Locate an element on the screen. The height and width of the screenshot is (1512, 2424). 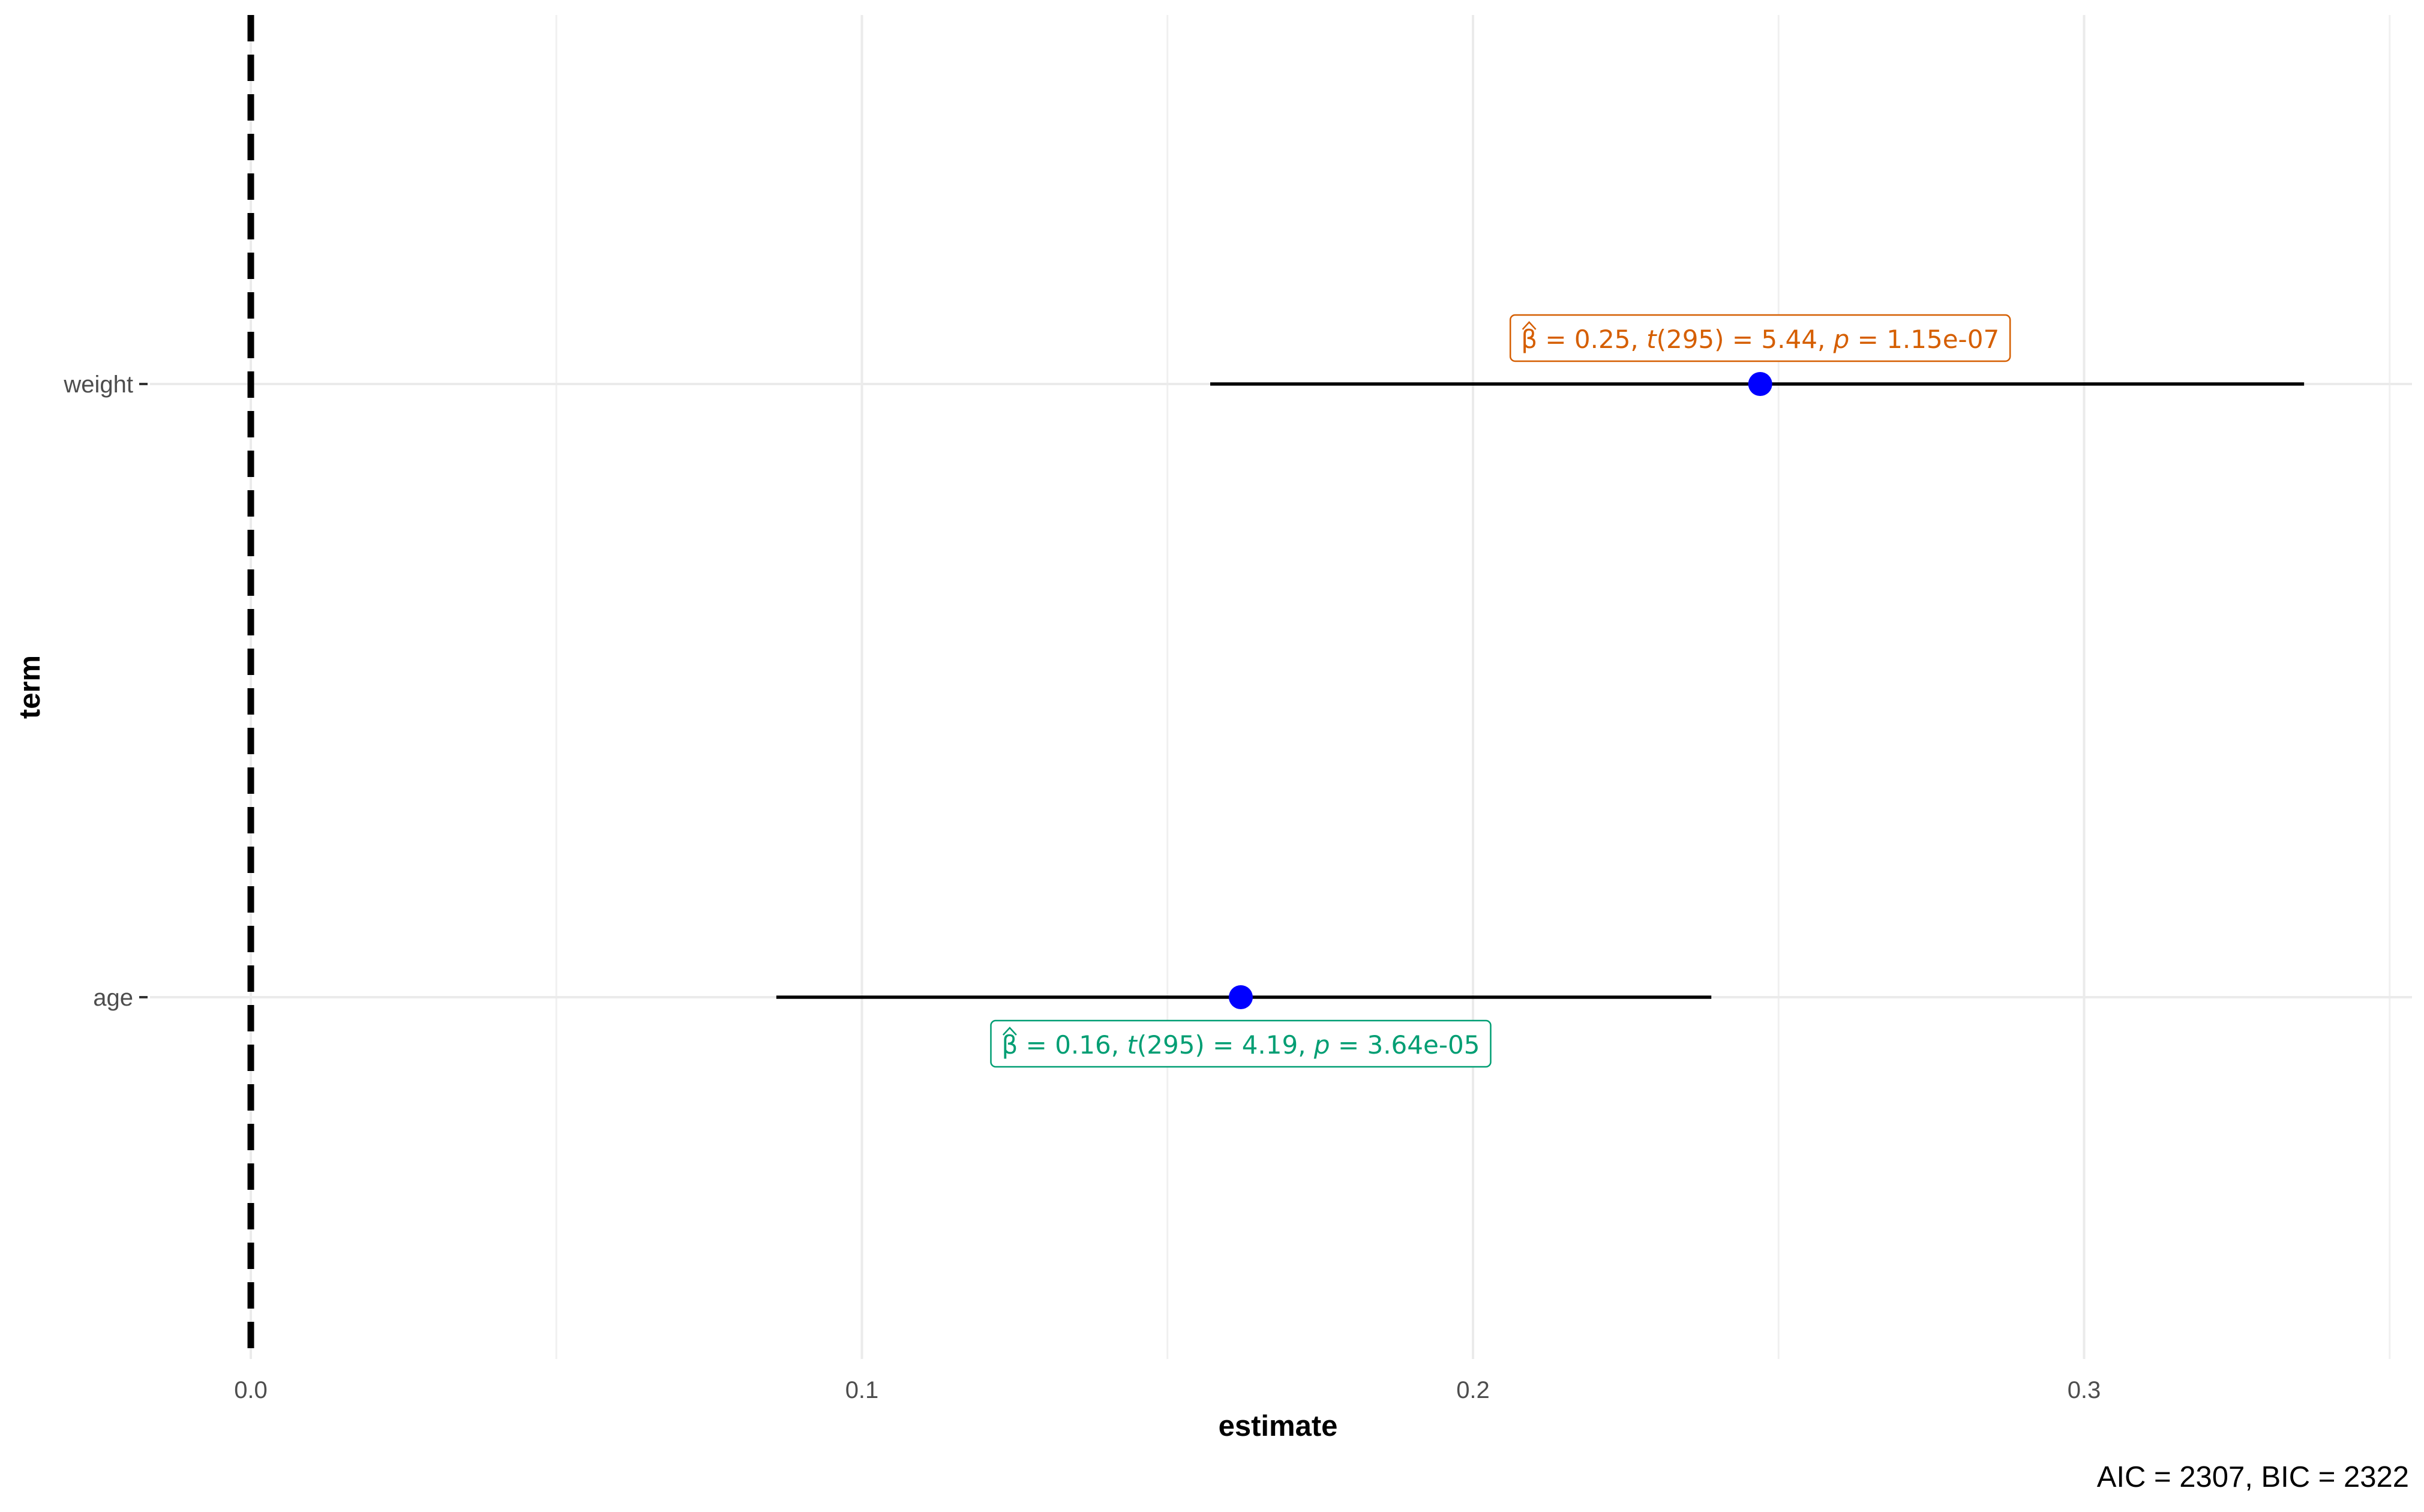
x-axis: 0.0 0.1 0.2 0.3 is located at coordinates (1167, 1390).